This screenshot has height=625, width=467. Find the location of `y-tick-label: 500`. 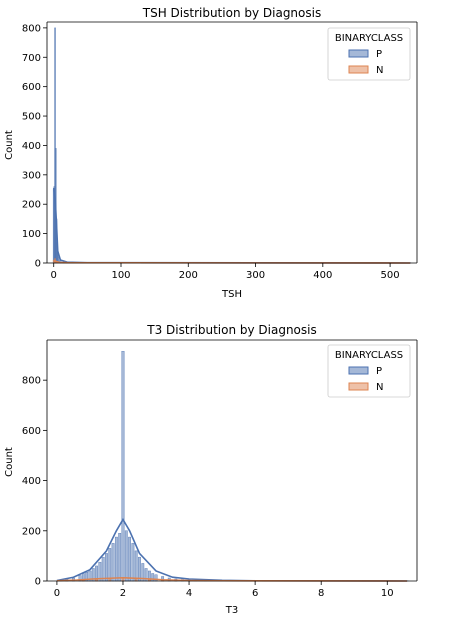

y-tick-label: 500 is located at coordinates (31, 117).